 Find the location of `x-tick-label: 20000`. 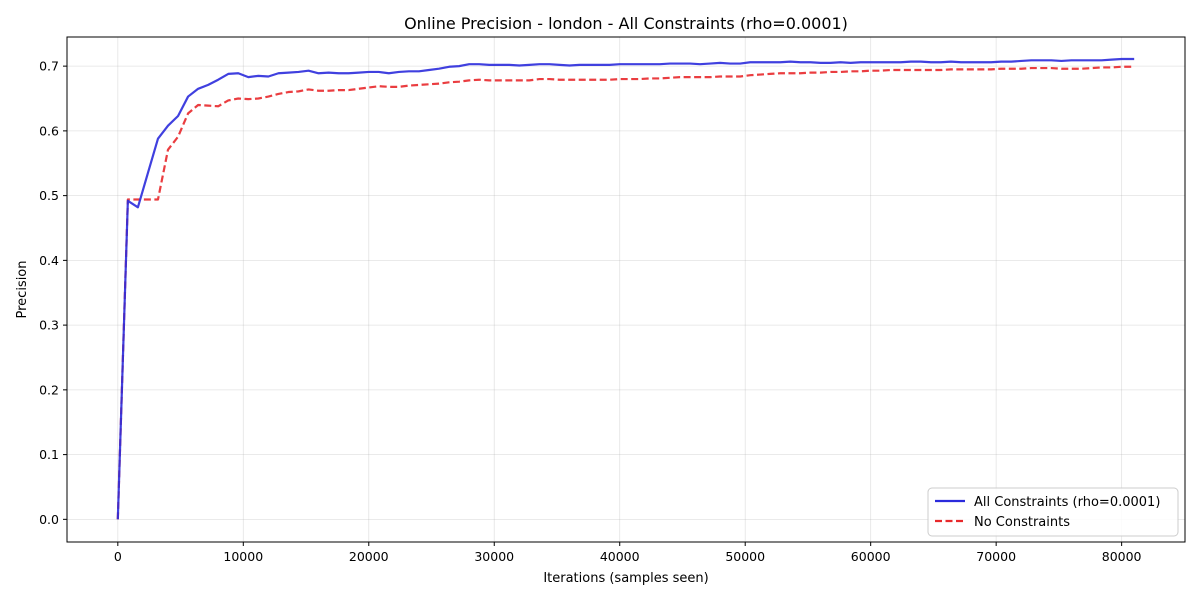

x-tick-label: 20000 is located at coordinates (369, 556).